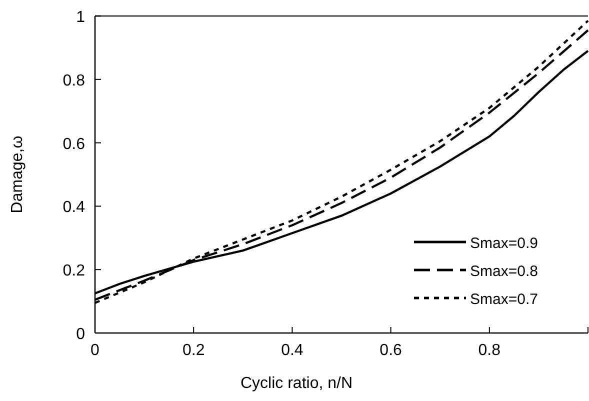 Image resolution: width=589 pixels, height=401 pixels. Describe the element at coordinates (292, 350) in the screenshot. I see `x-tick-label: 0.4` at that location.